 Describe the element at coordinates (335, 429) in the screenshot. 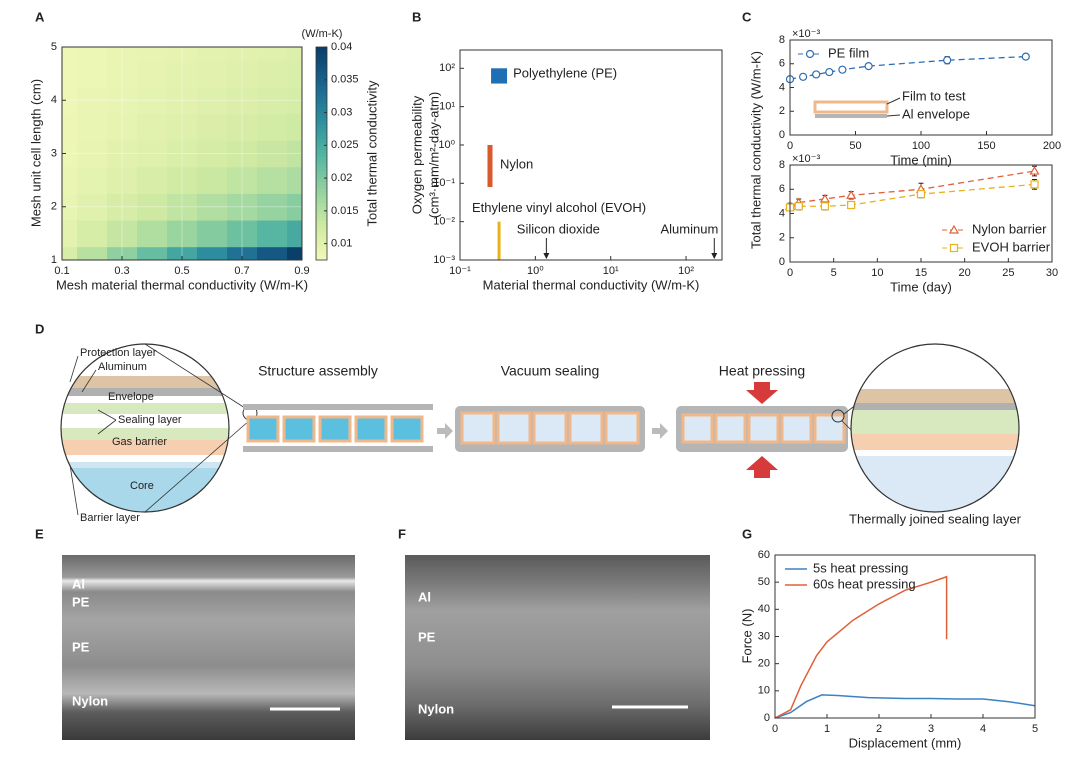

I see `cores` at that location.